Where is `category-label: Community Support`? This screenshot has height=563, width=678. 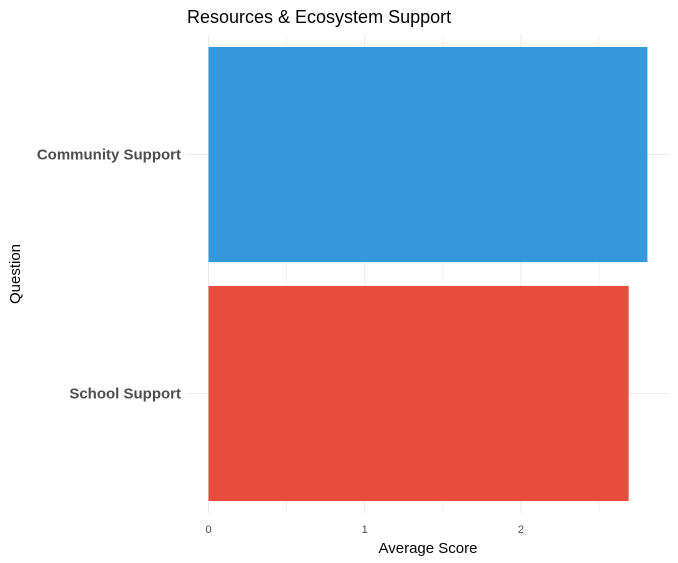
category-label: Community Support is located at coordinates (109, 155).